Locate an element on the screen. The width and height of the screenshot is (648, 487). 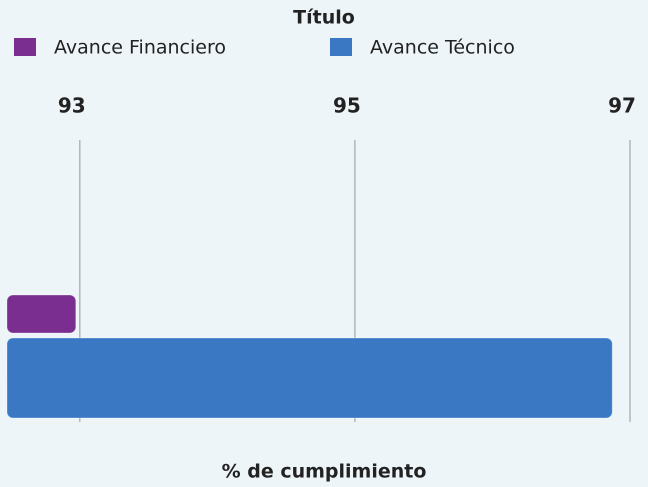
x-tick-label: 97 is located at coordinates (622, 106).